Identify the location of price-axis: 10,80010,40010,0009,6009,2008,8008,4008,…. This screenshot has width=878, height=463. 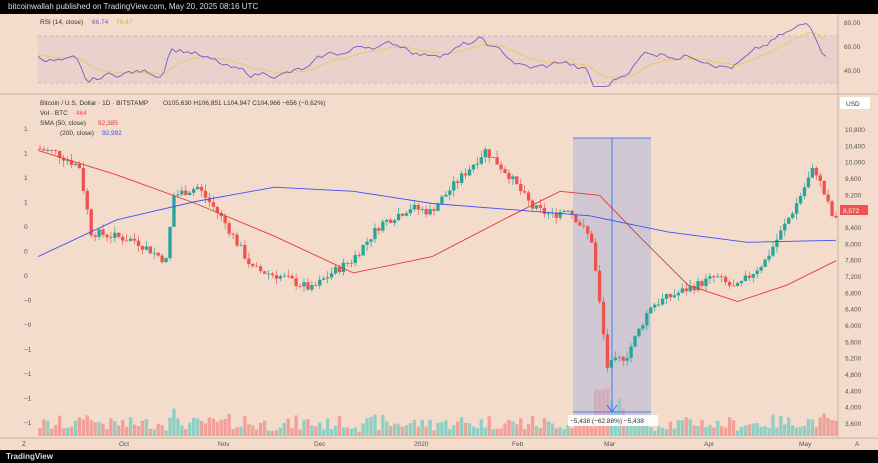
(855, 277).